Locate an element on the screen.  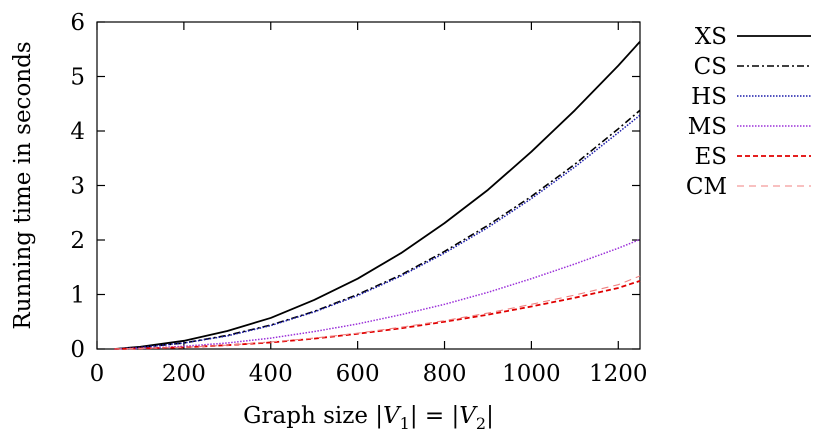
x-tick-label: 1200 is located at coordinates (618, 374).